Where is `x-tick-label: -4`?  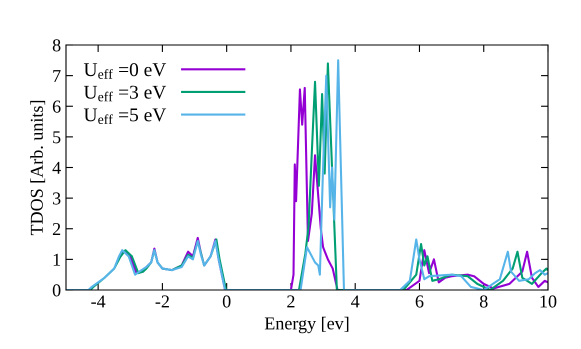
x-tick-label: -4 is located at coordinates (98, 302).